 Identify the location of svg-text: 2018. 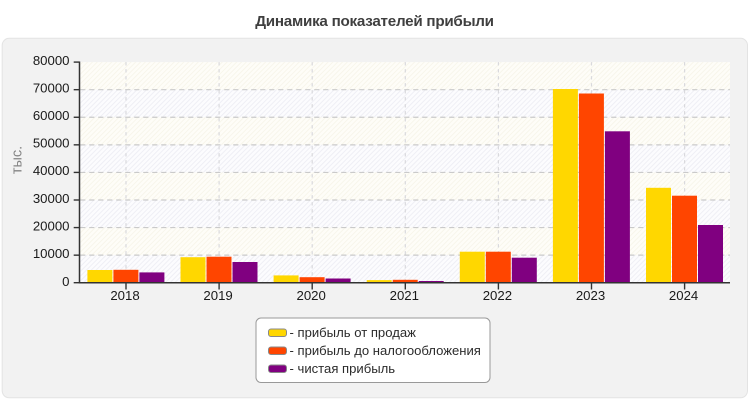
(124, 295).